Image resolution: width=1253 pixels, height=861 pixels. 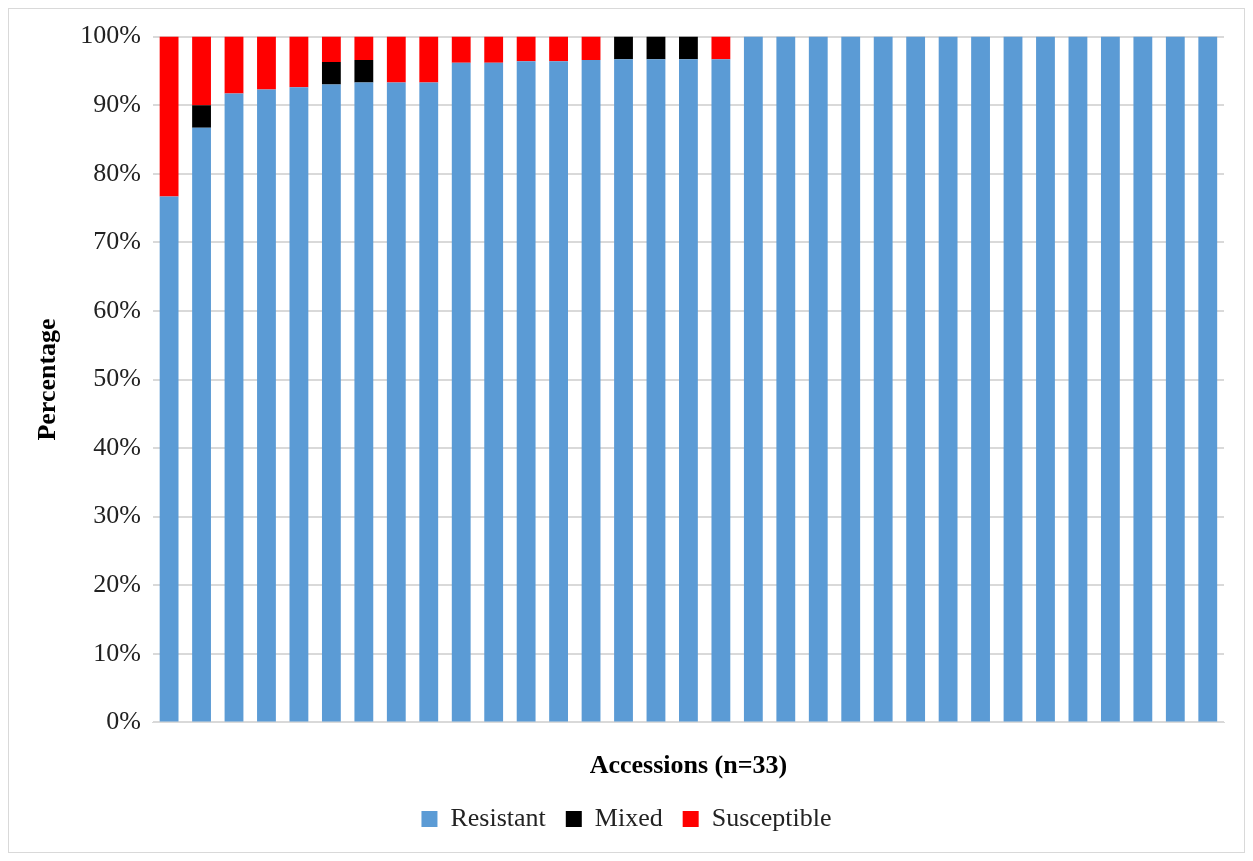 I want to click on y-tick-label: 40%, so click(x=117, y=446).